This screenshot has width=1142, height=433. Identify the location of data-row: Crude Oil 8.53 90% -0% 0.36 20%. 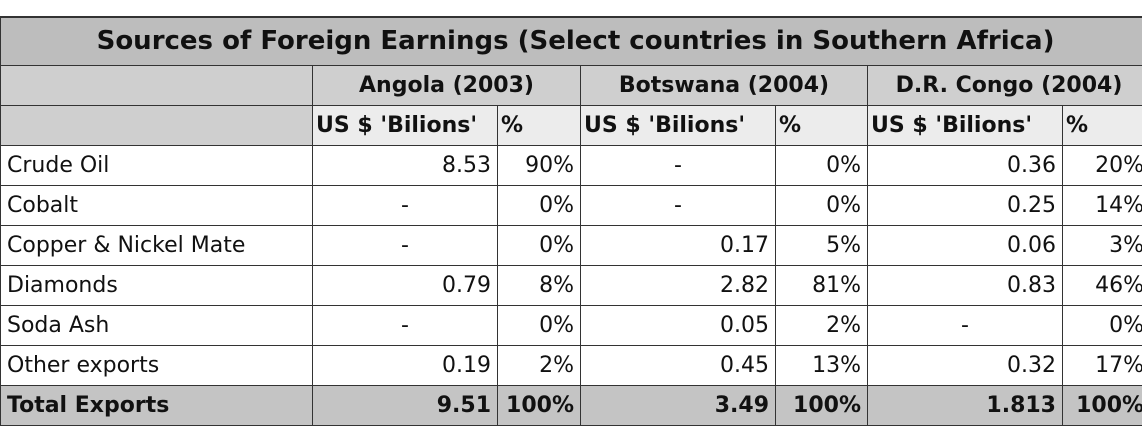
(571, 165).